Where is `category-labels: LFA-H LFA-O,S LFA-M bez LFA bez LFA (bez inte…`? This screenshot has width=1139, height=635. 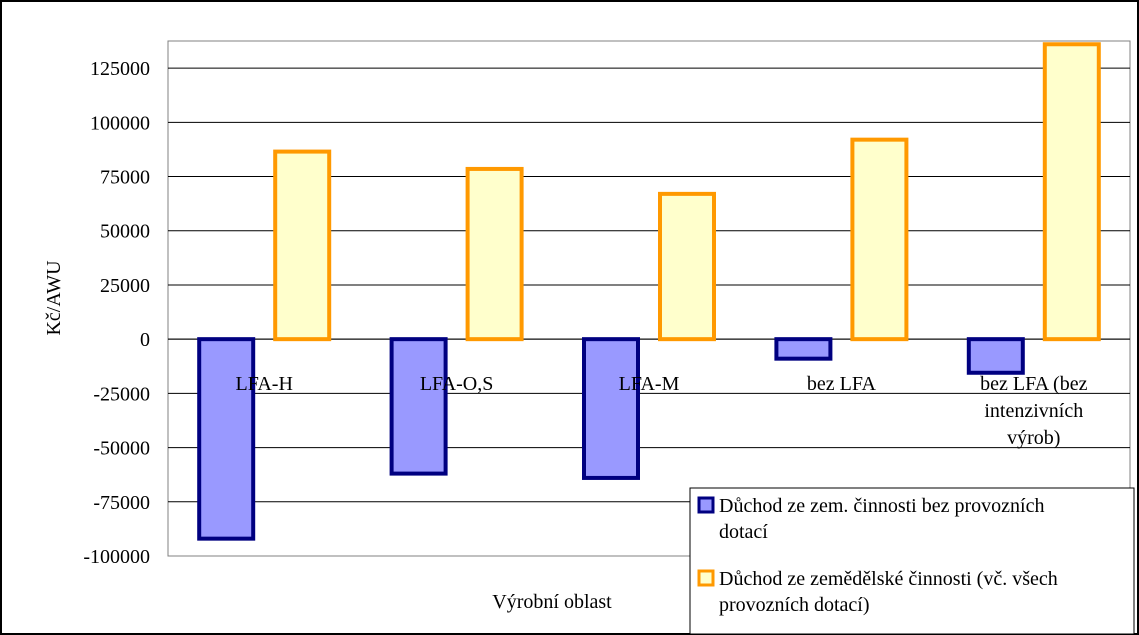 category-labels: LFA-H LFA-O,S LFA-M bez LFA bez LFA (bez inte… is located at coordinates (661, 411).